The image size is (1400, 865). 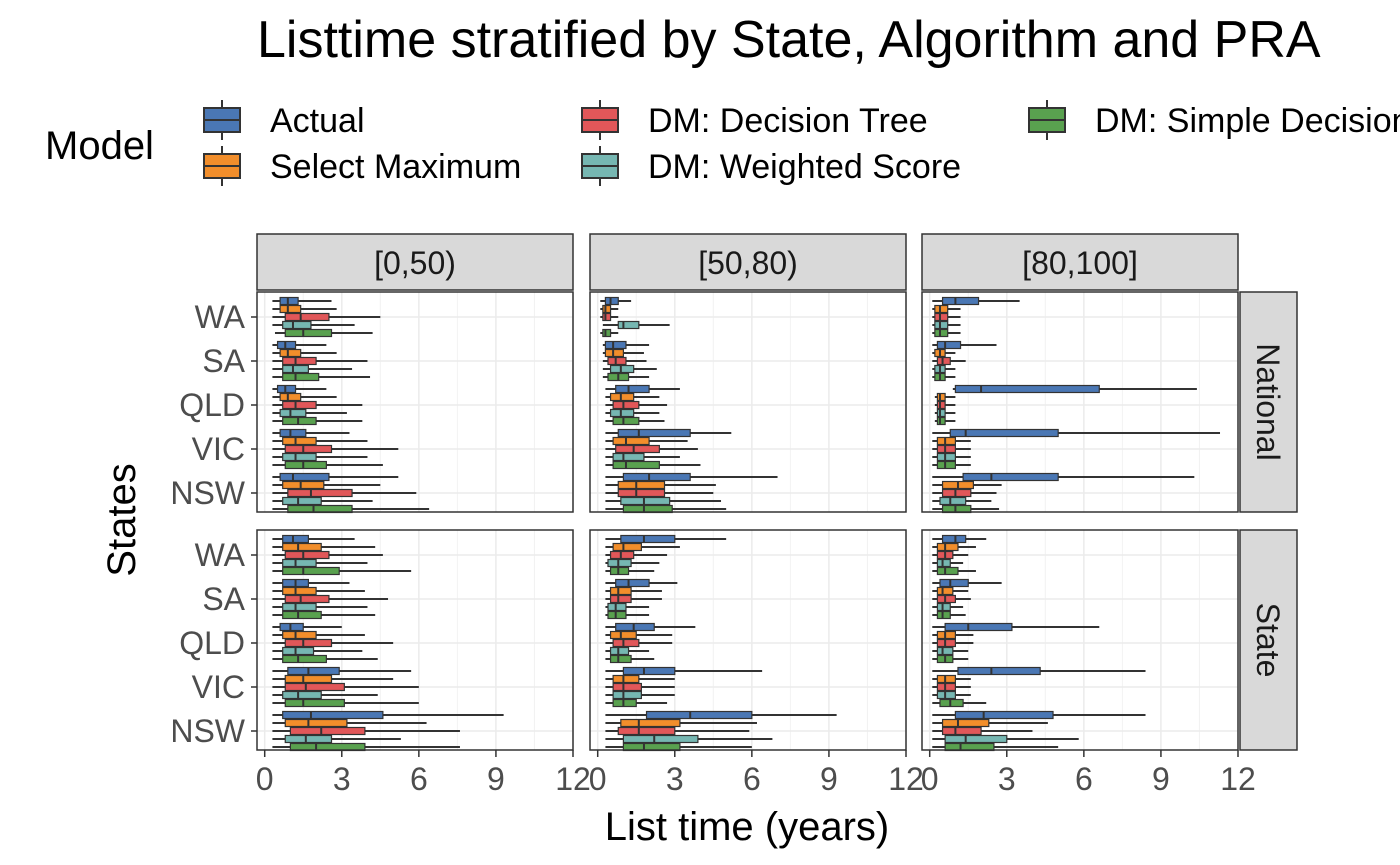 I want to click on x-tick-label: 9, so click(x=1161, y=779).